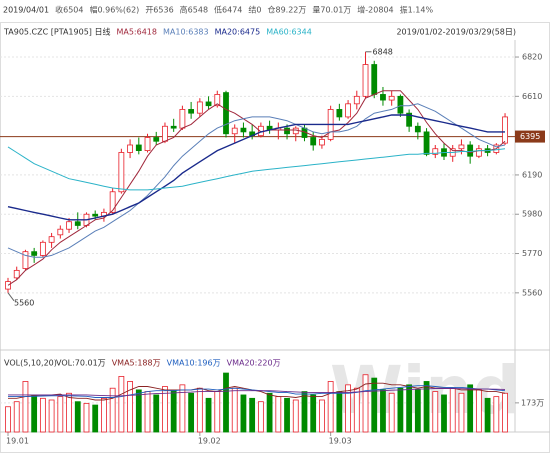  Describe the element at coordinates (56, 32) in the screenshot. I see `instrument: TA905.CZC [PTA1905] 日线` at that location.